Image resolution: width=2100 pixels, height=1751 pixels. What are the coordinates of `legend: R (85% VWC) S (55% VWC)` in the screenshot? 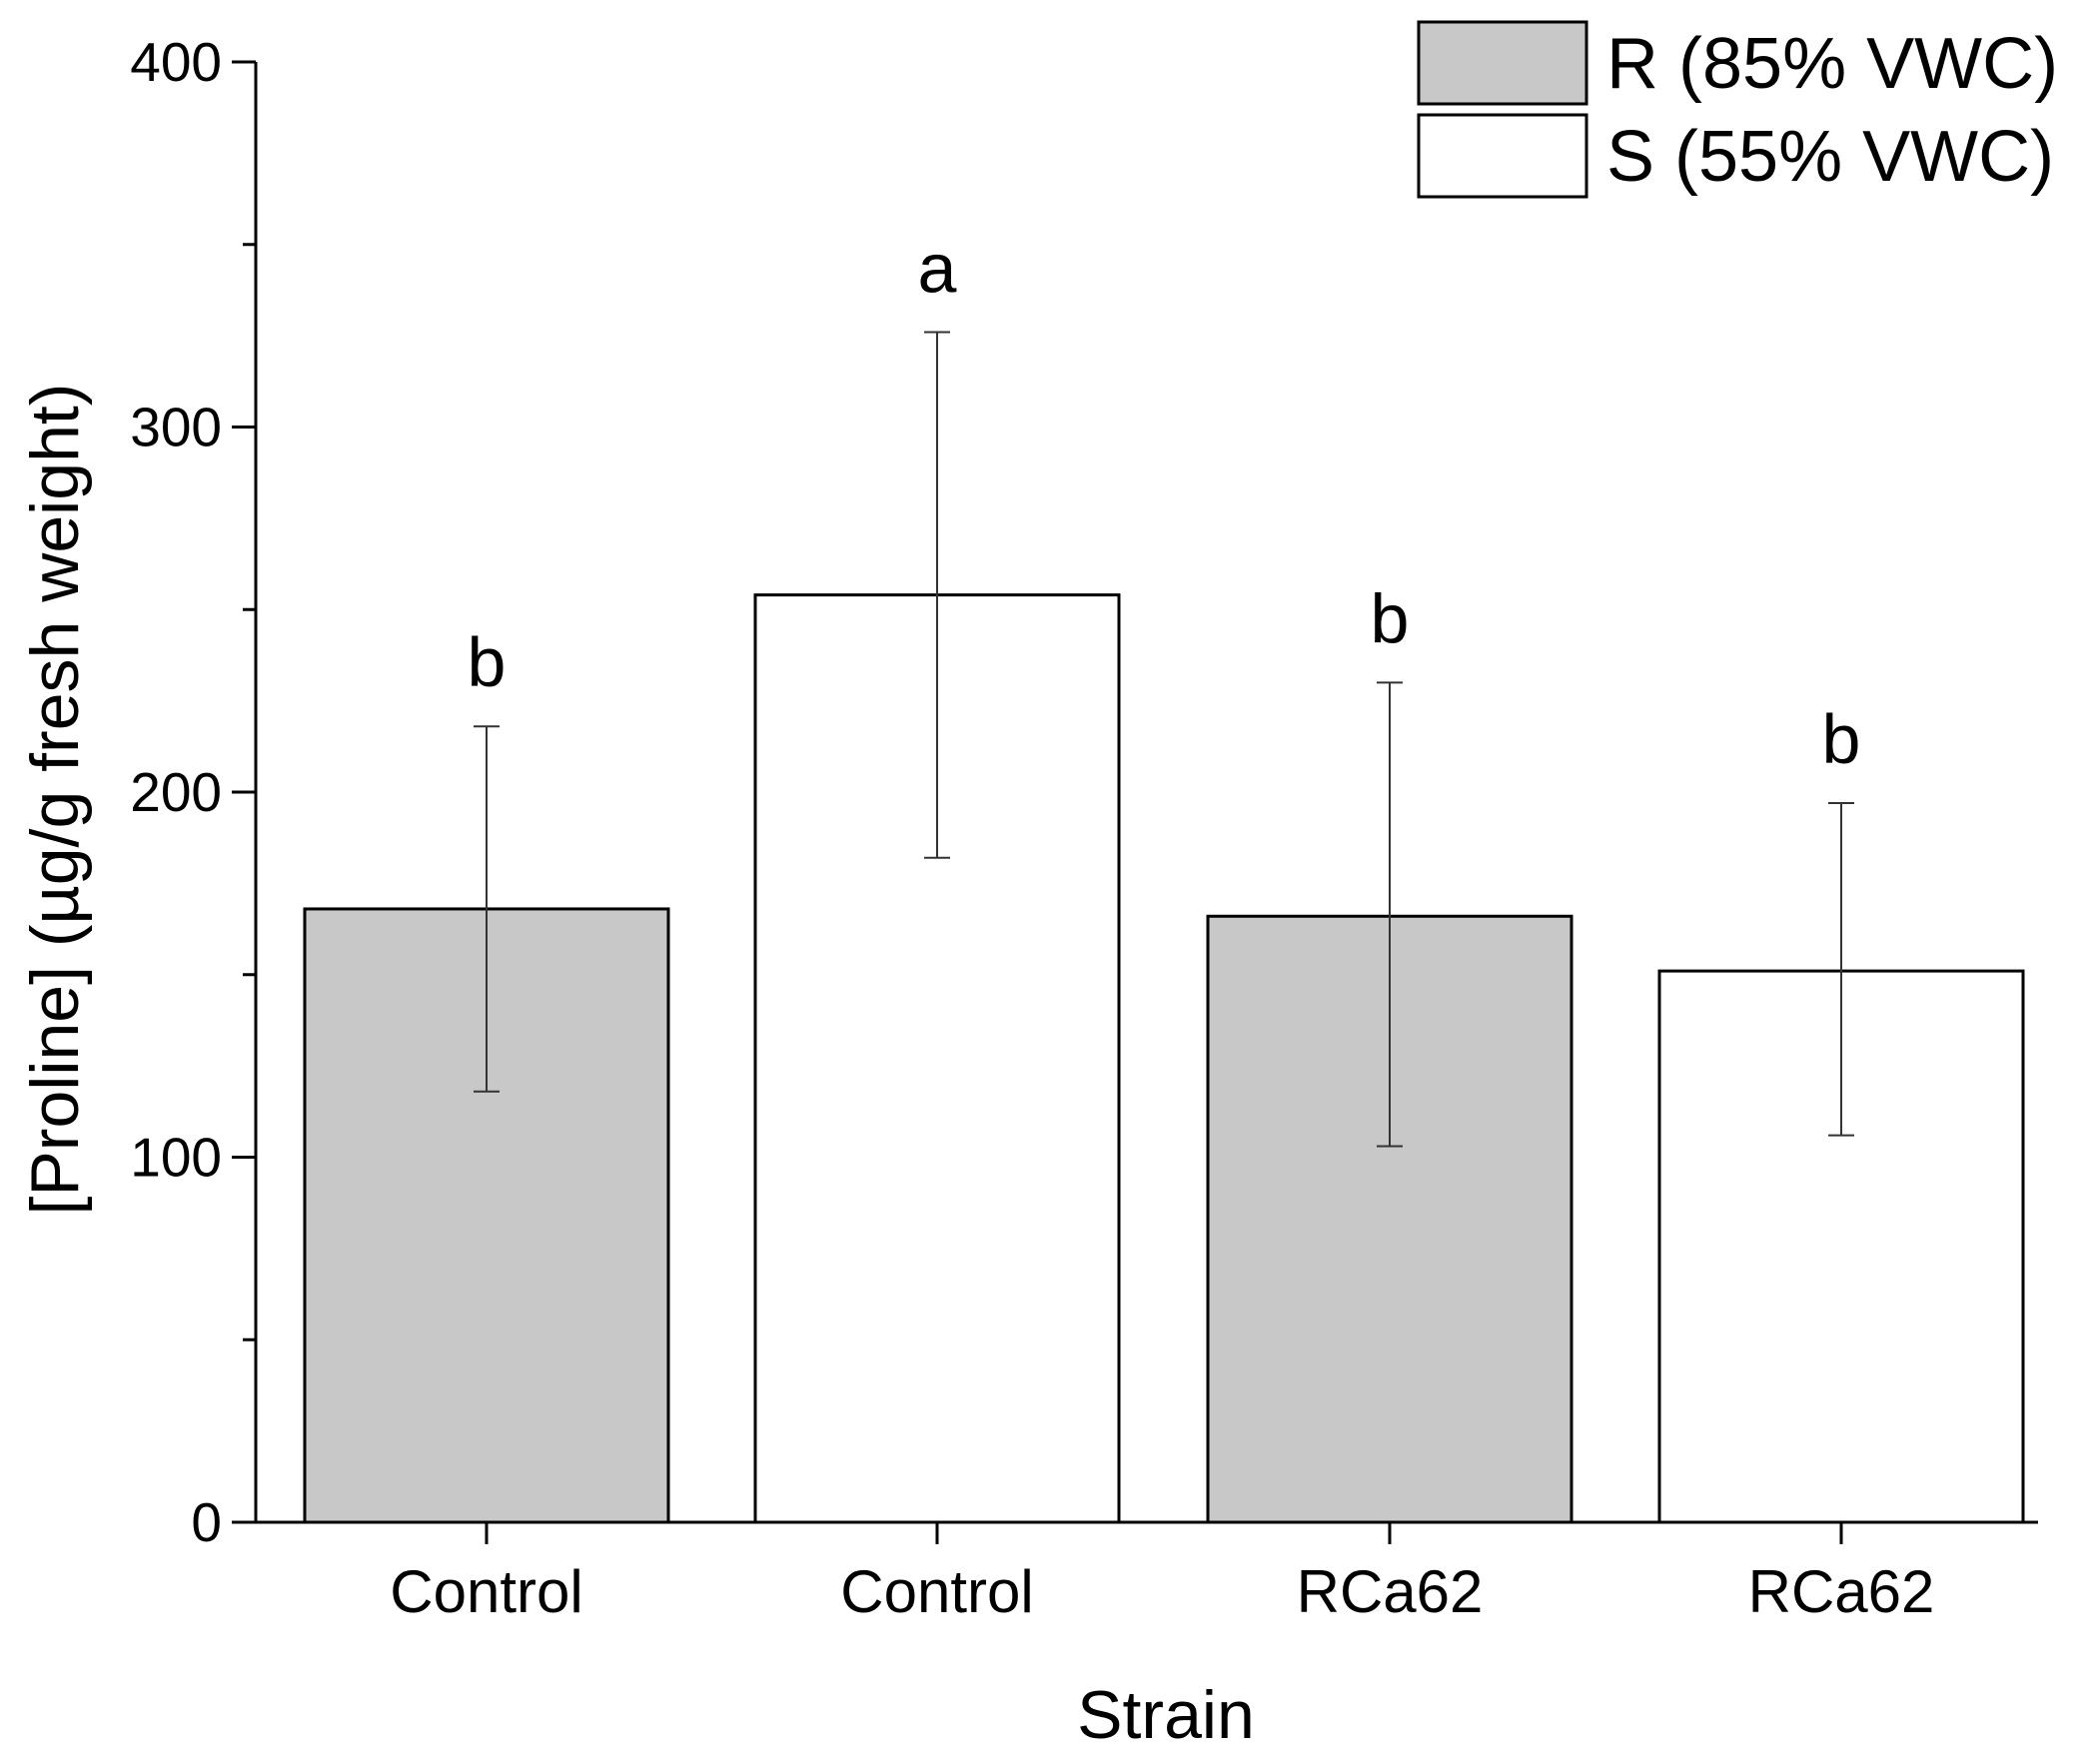 It's located at (1738, 110).